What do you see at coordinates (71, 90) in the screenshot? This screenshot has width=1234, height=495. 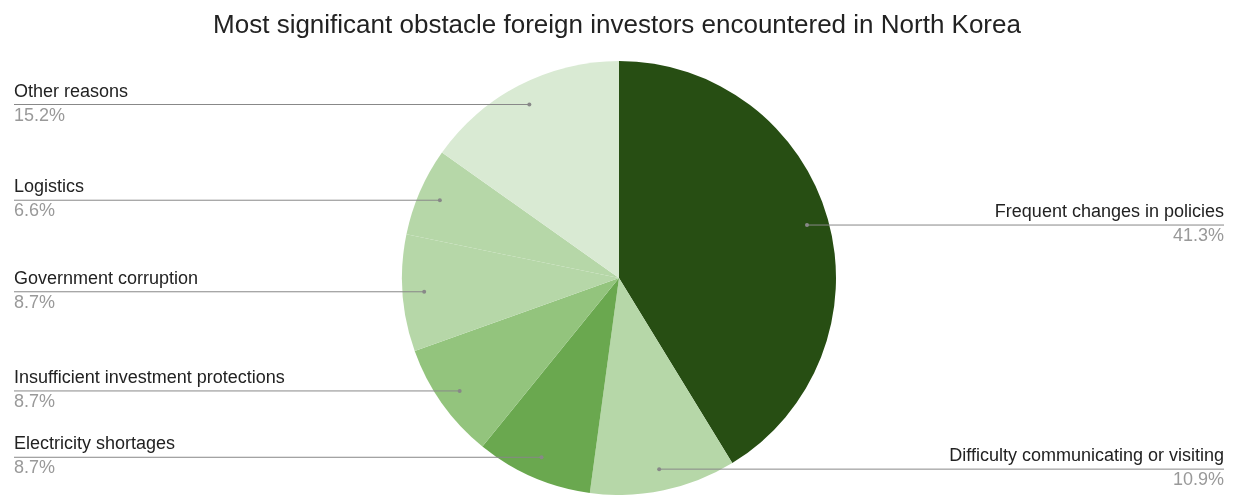 I see `slice-label: Other reasons` at bounding box center [71, 90].